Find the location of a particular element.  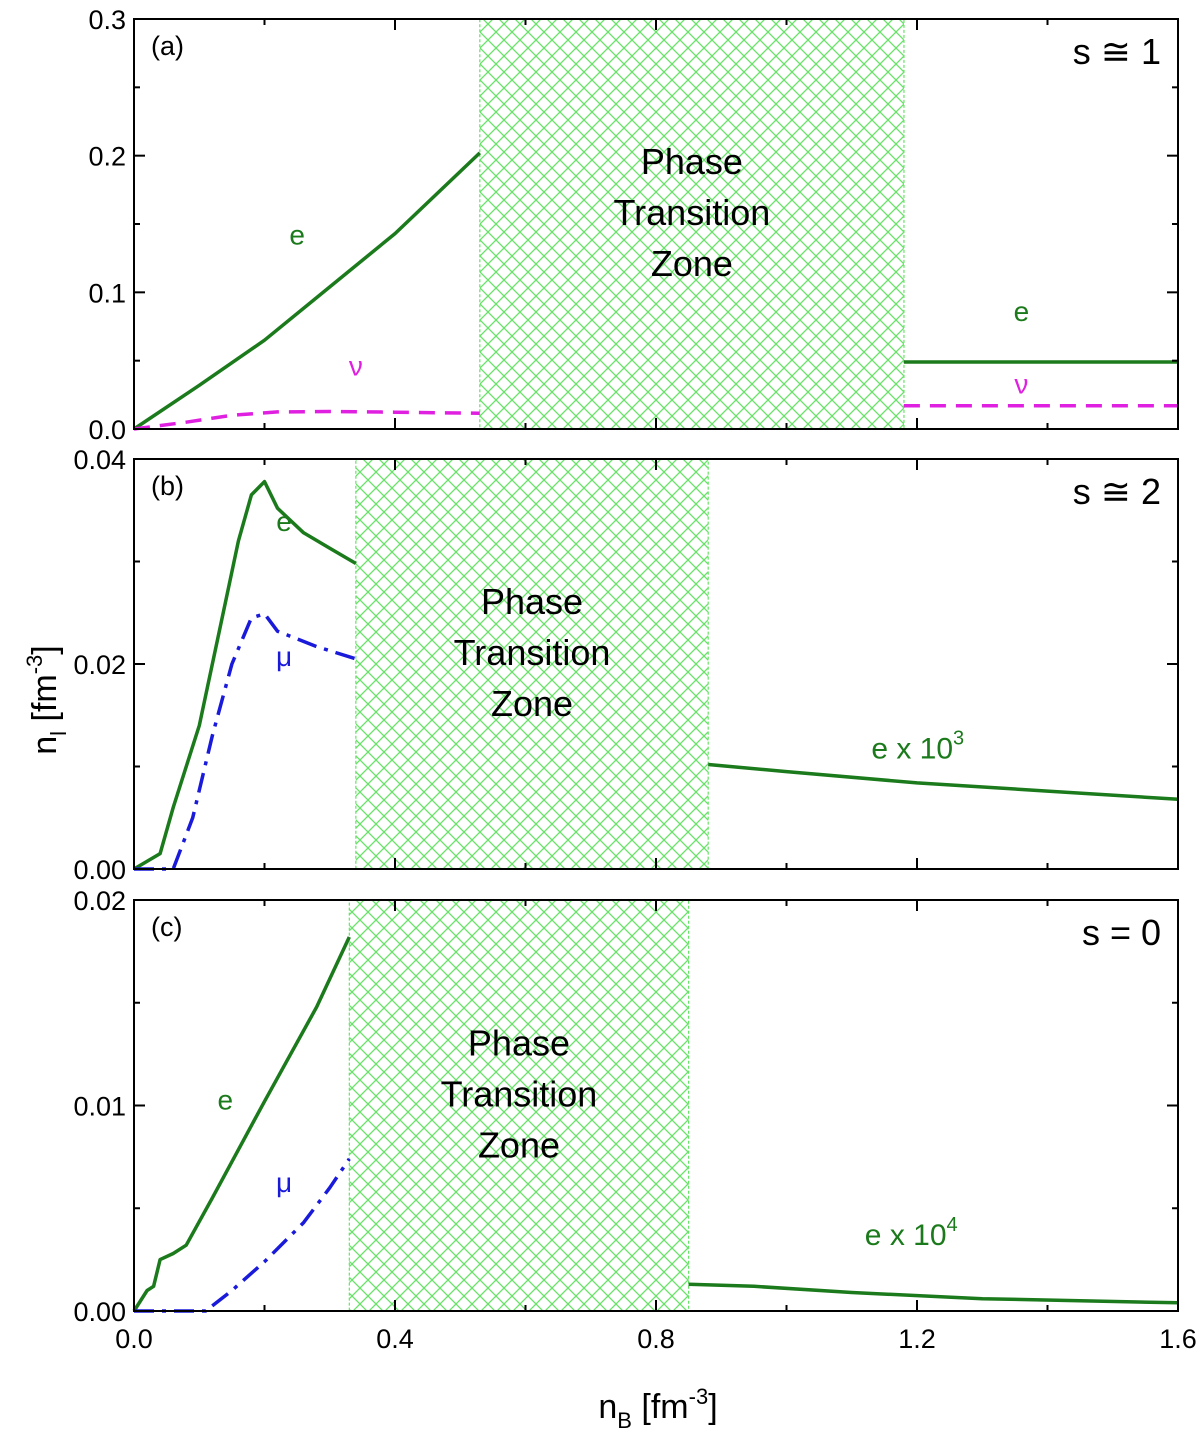

series-nu-line is located at coordinates (306, 420).